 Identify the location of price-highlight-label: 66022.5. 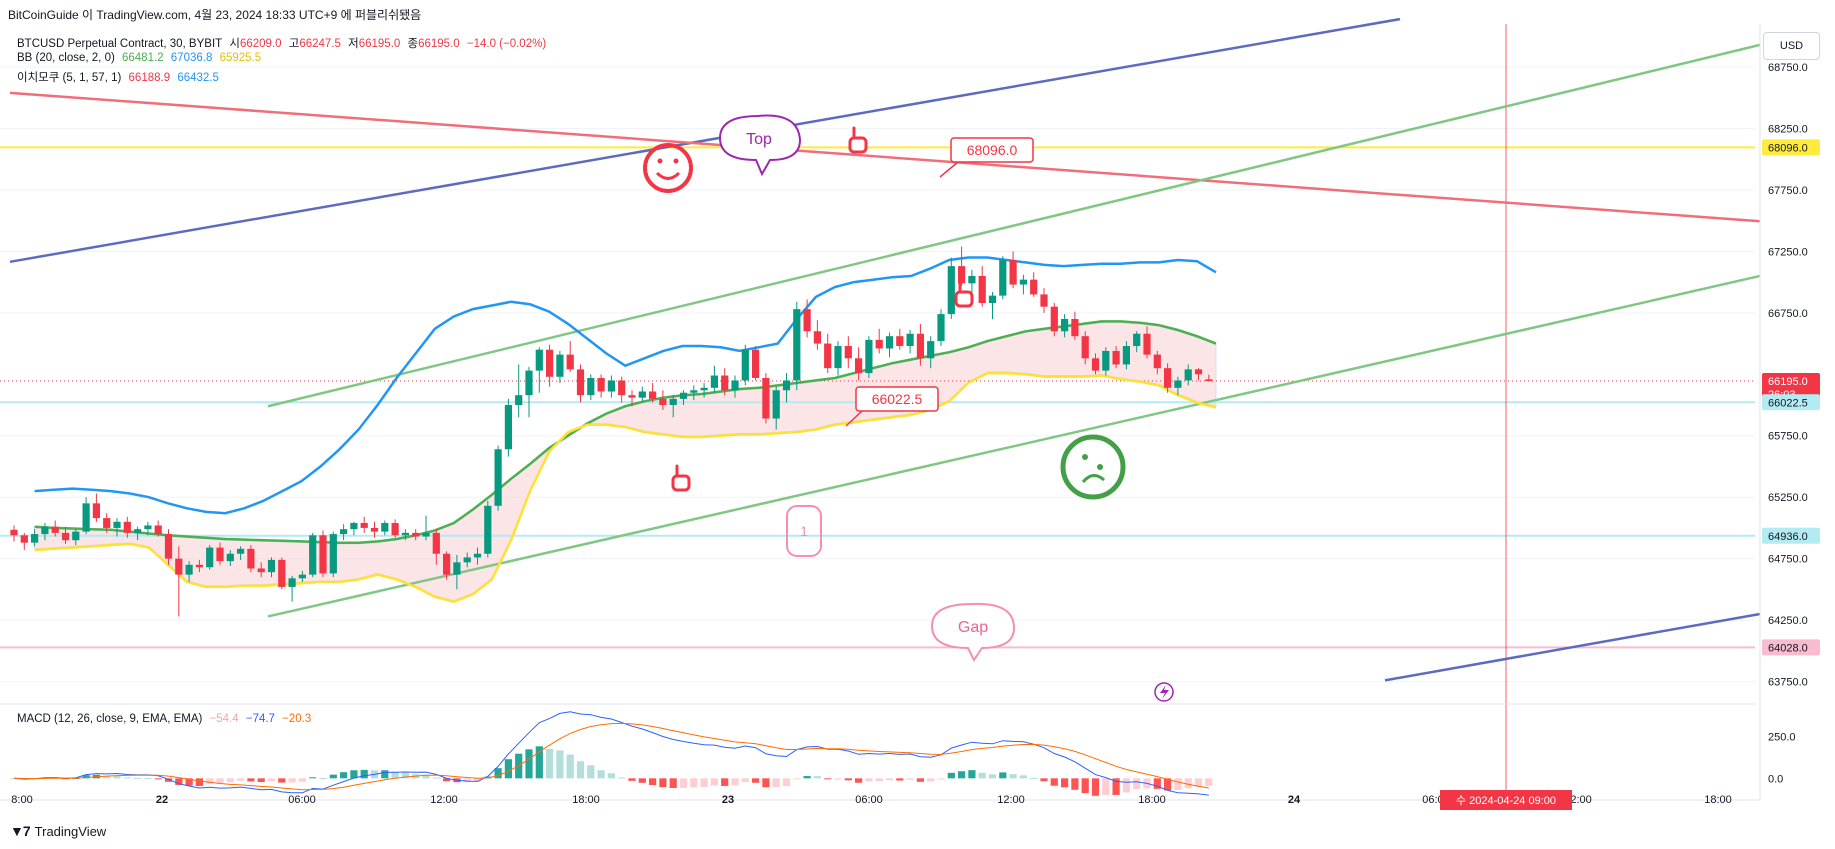
(1788, 403).